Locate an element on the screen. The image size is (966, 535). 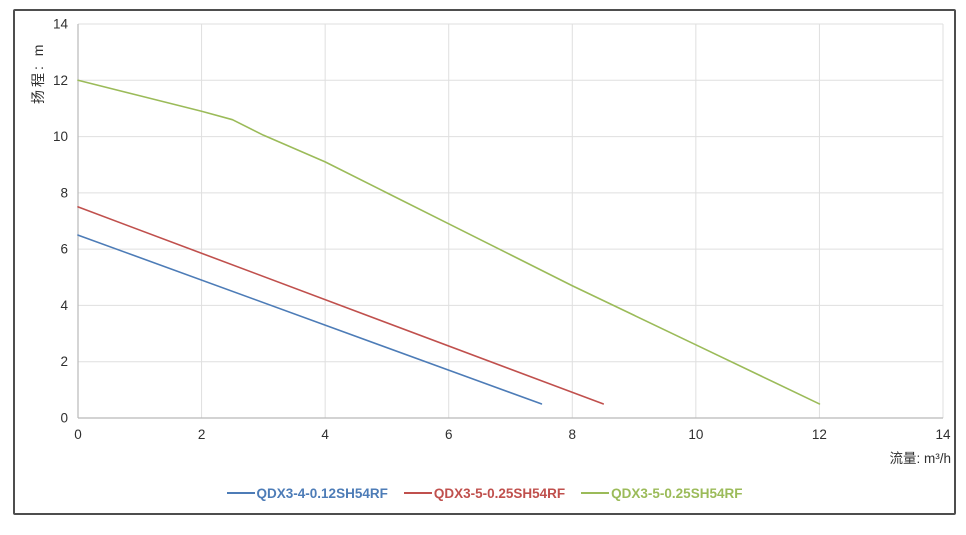
legend-item-1: QDX3-5-0.25SH54RF is located at coordinates (484, 493).